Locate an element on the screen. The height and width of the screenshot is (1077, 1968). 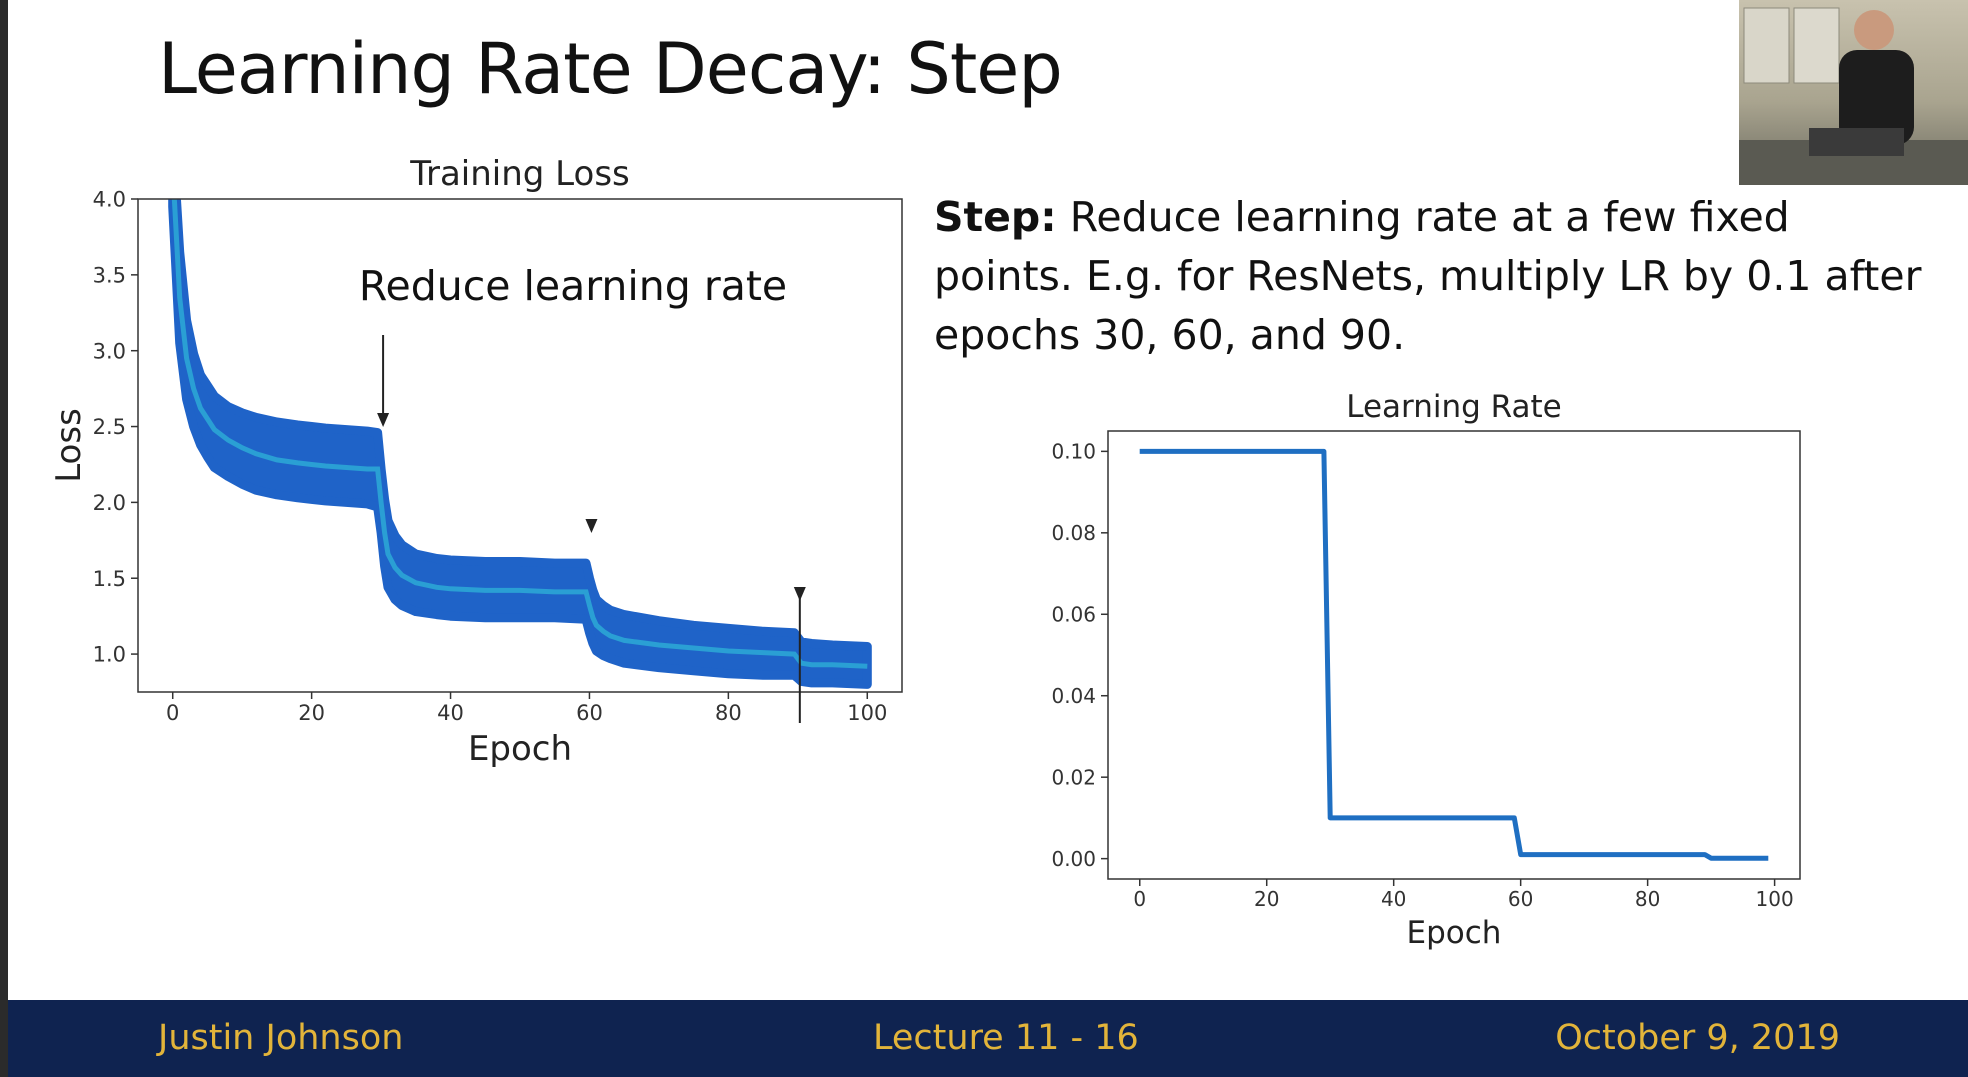
lr-x-tick-label: 0 is located at coordinates (1139, 899).